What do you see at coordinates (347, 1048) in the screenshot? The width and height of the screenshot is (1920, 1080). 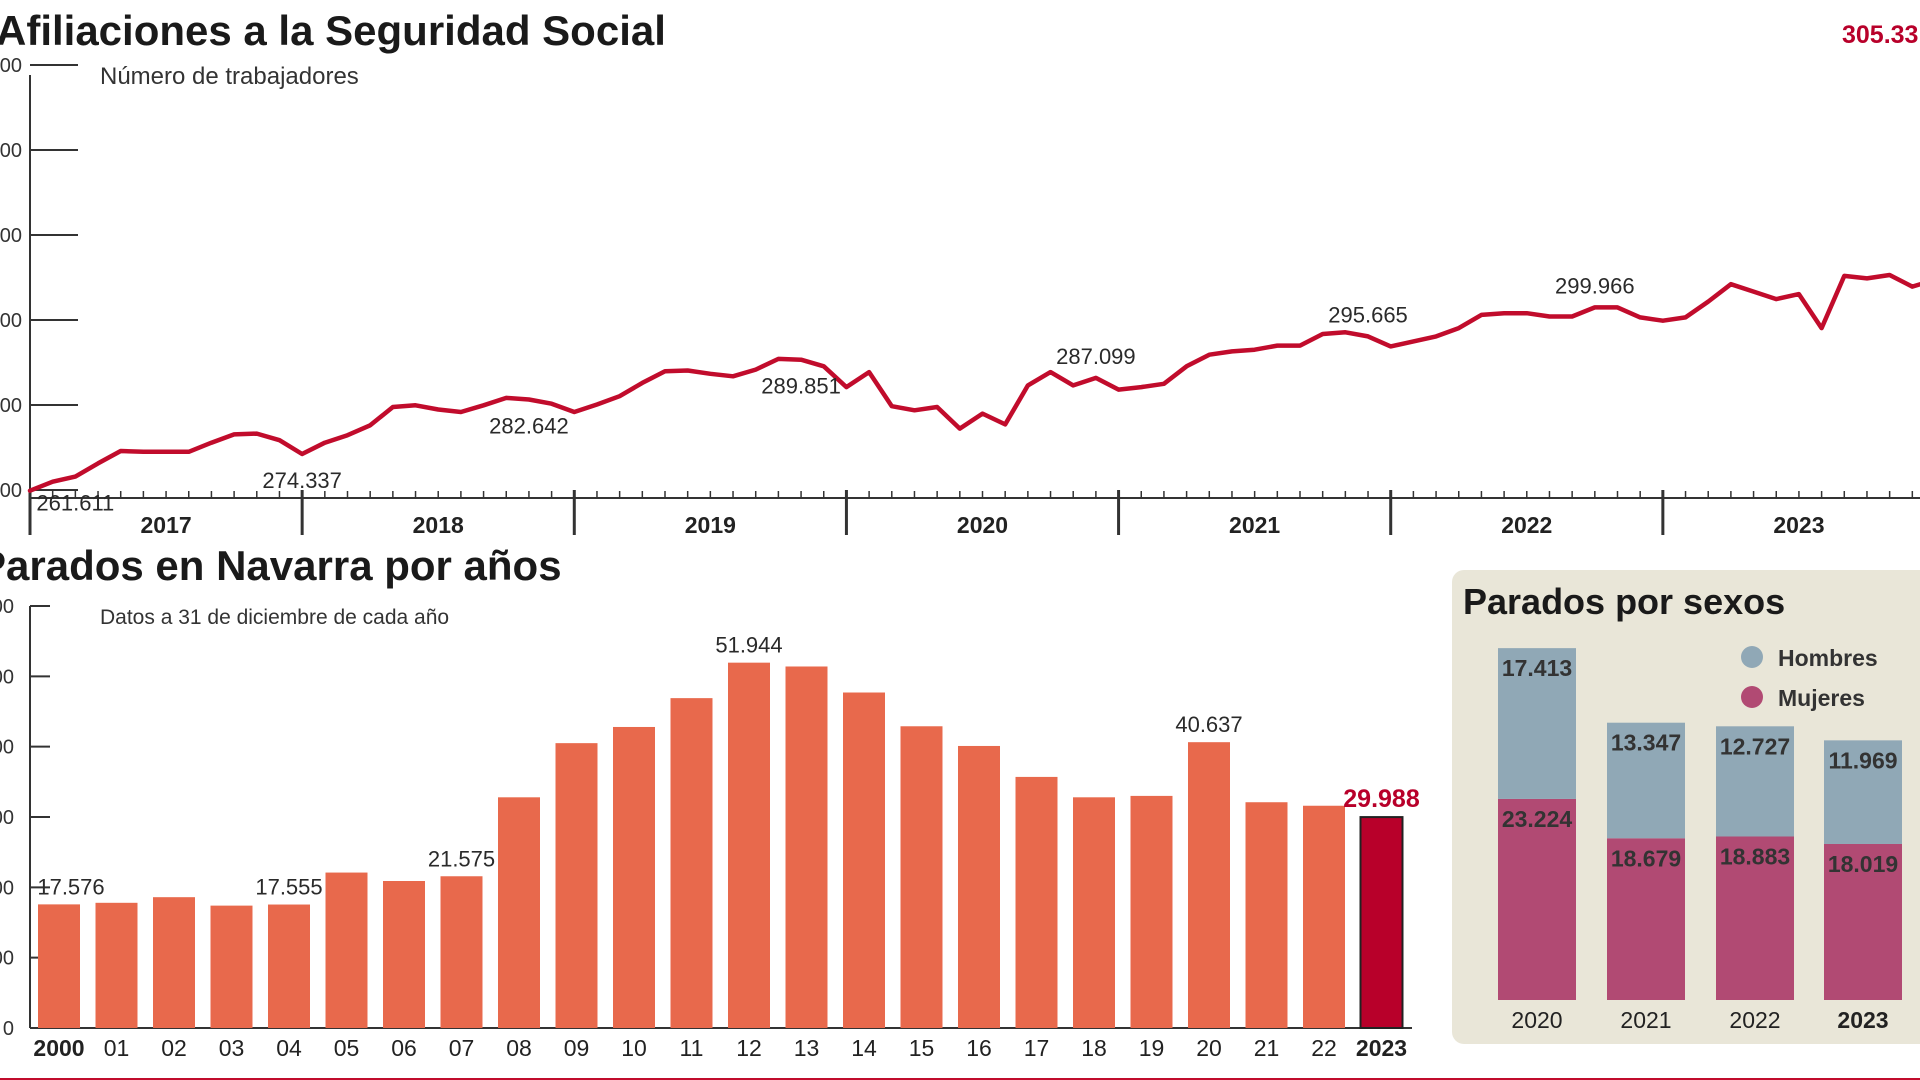 I see `parados-anos-x-tick-label: 05` at bounding box center [347, 1048].